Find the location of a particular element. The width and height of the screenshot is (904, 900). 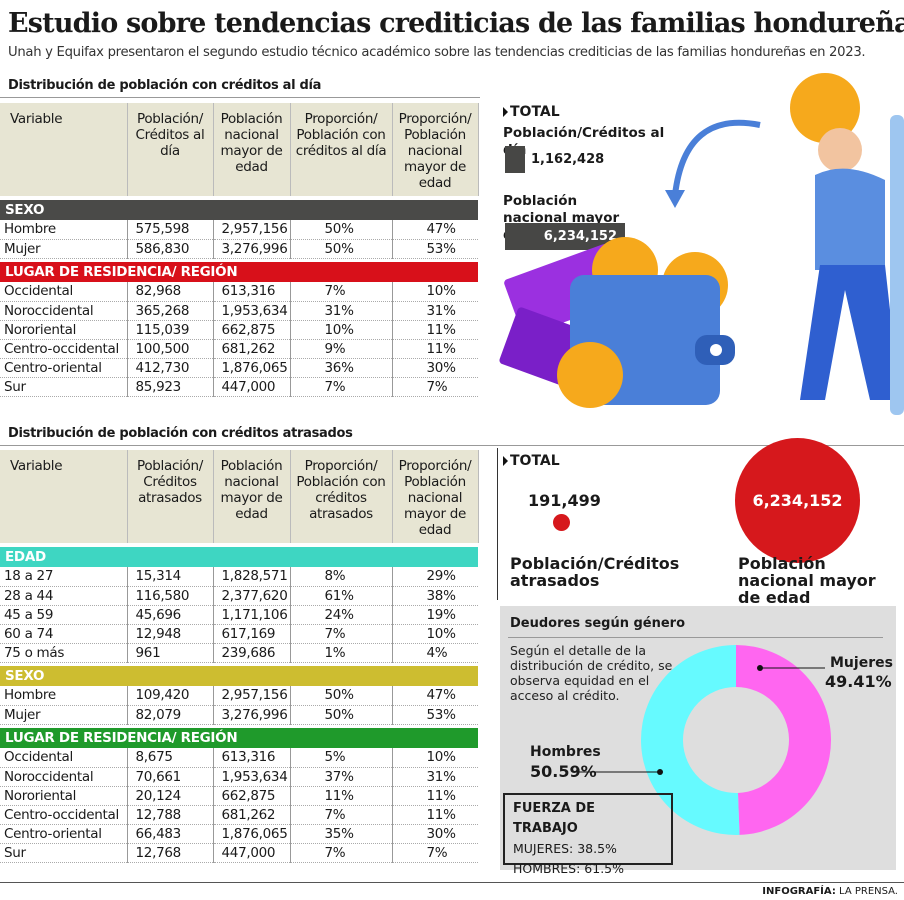

table-cell: 37% is located at coordinates (341, 777).